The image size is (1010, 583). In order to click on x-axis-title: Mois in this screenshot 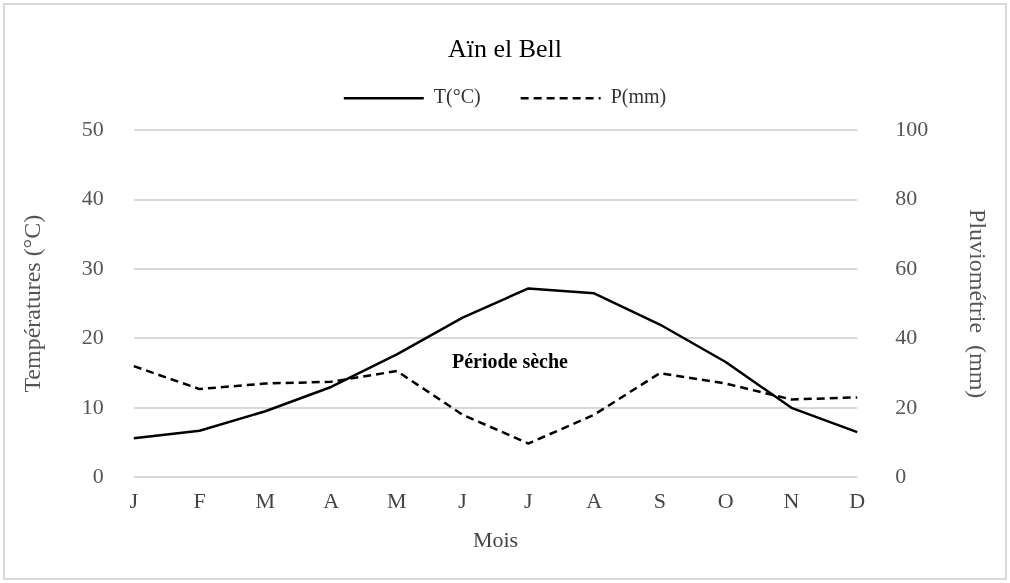, I will do `click(495, 539)`.